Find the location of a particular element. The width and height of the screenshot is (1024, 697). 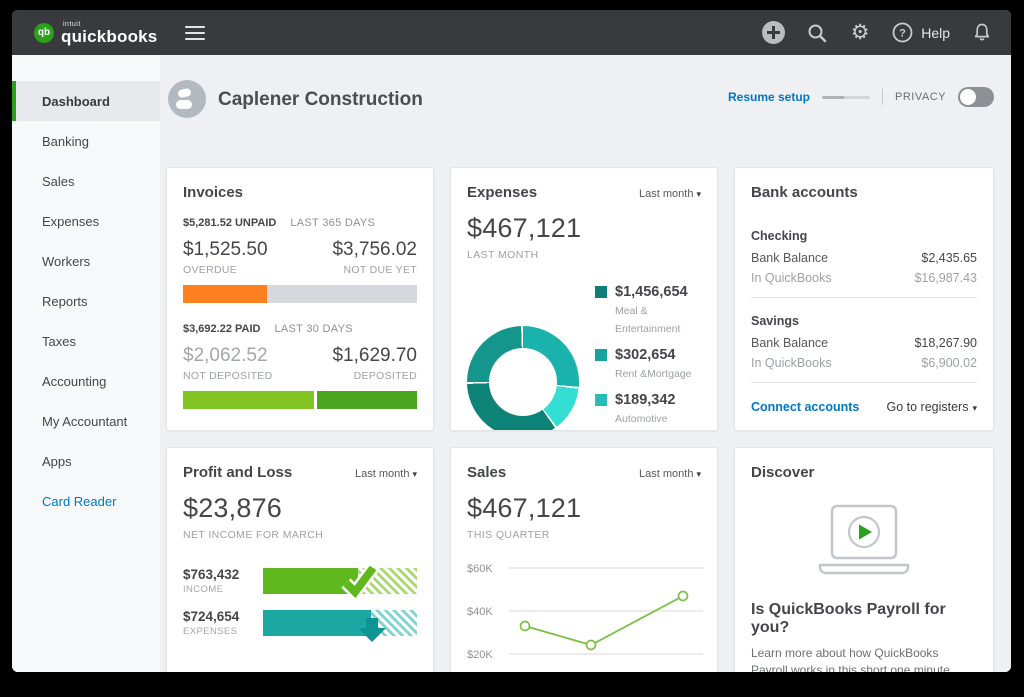

net-income-subtitle: NET INCOME FOR MARCH is located at coordinates (253, 535).